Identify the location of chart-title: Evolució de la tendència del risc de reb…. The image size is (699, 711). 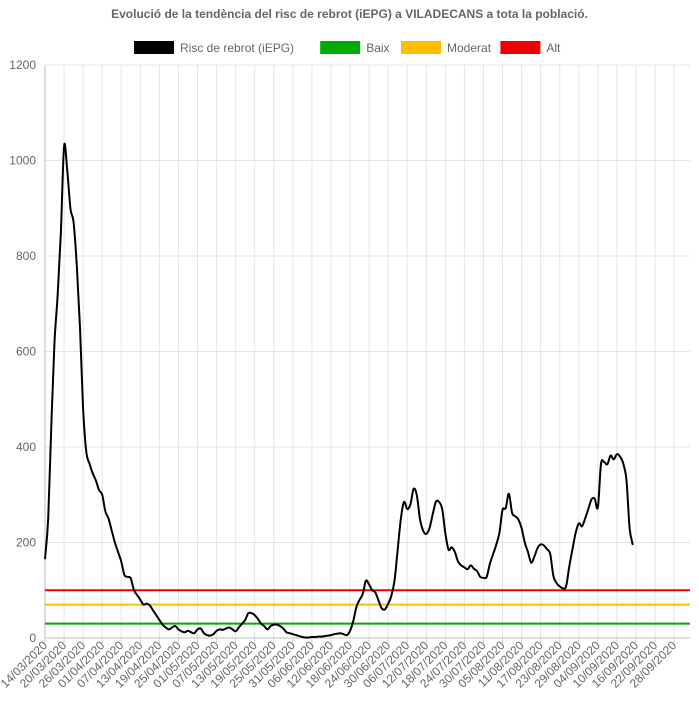
(349, 14).